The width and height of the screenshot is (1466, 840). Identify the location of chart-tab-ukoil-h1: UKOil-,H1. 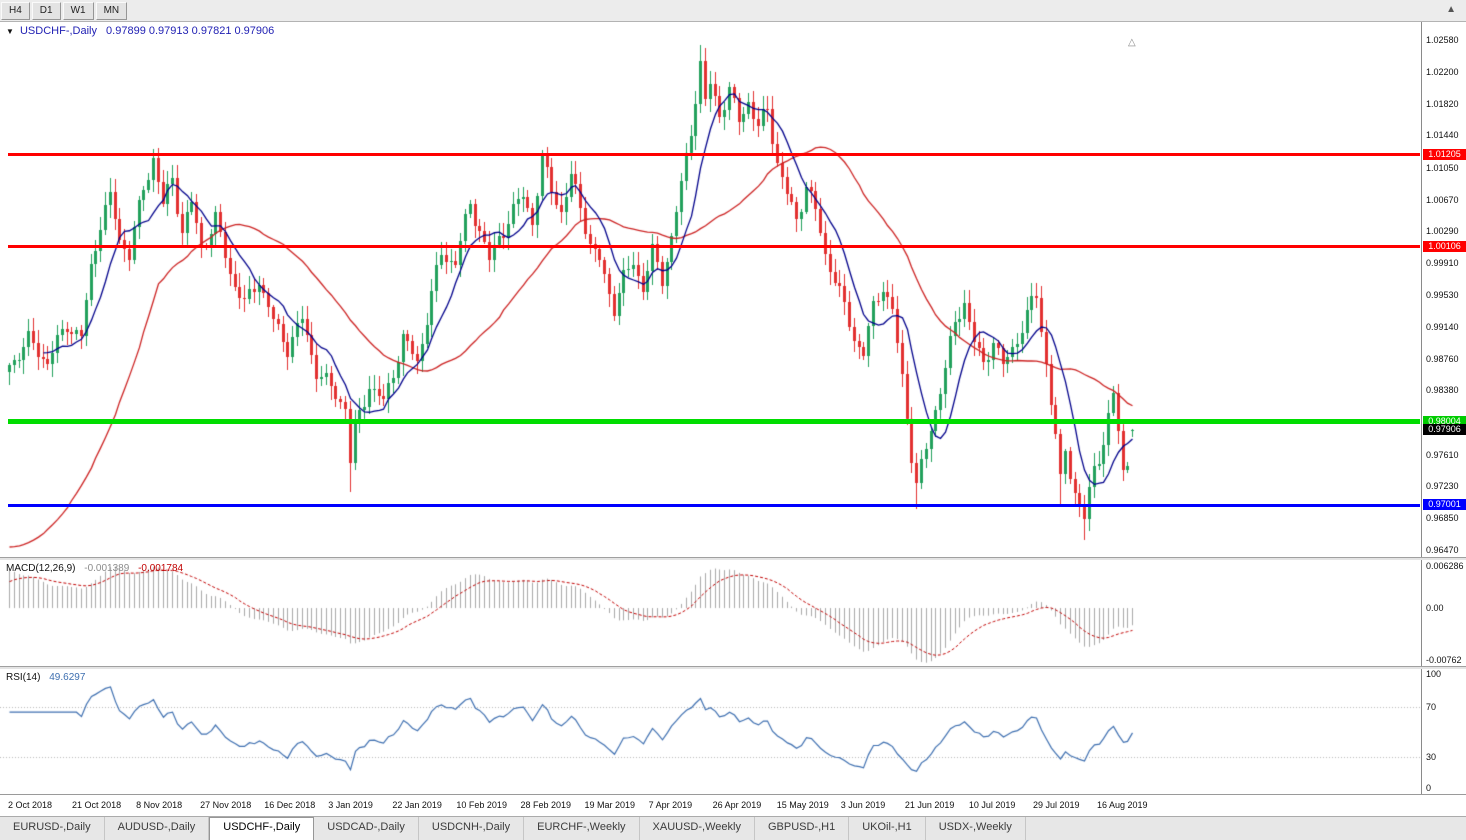
(887, 828).